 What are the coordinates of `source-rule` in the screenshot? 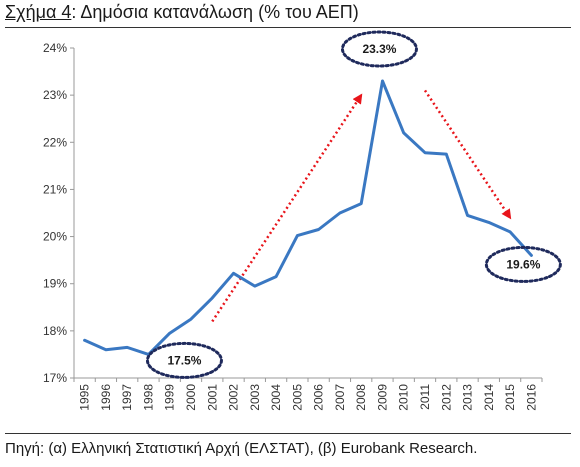 It's located at (288, 433).